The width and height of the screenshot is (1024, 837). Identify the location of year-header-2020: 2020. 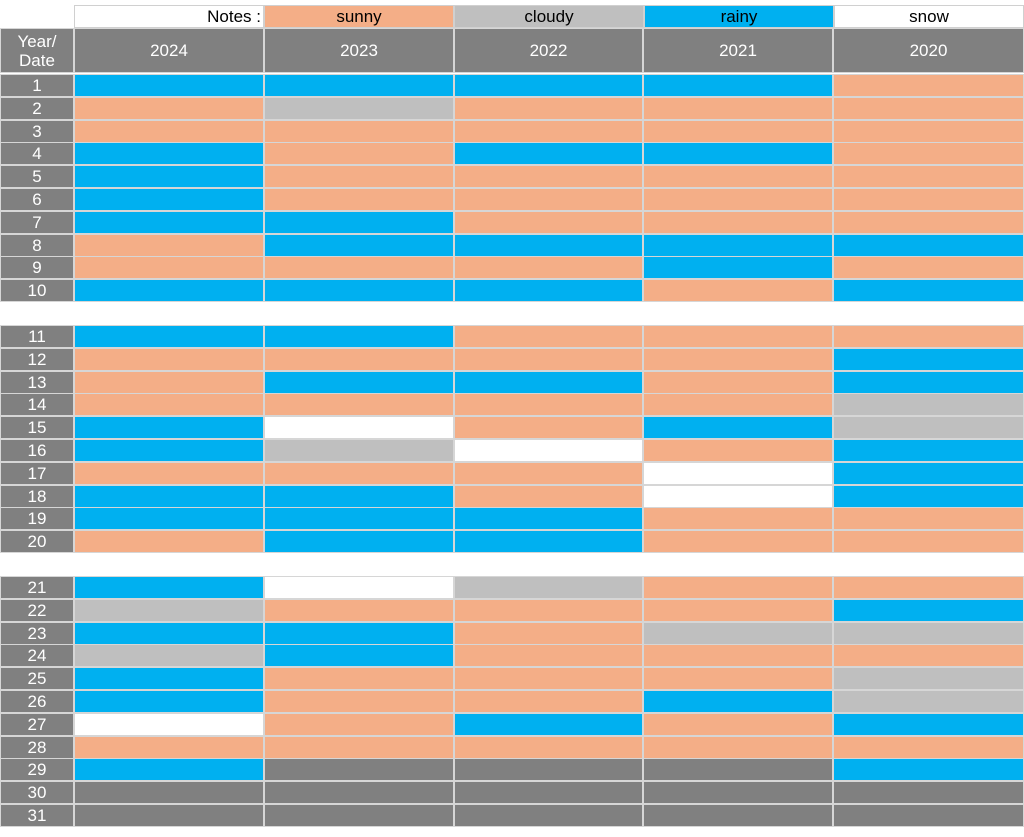
(928, 50).